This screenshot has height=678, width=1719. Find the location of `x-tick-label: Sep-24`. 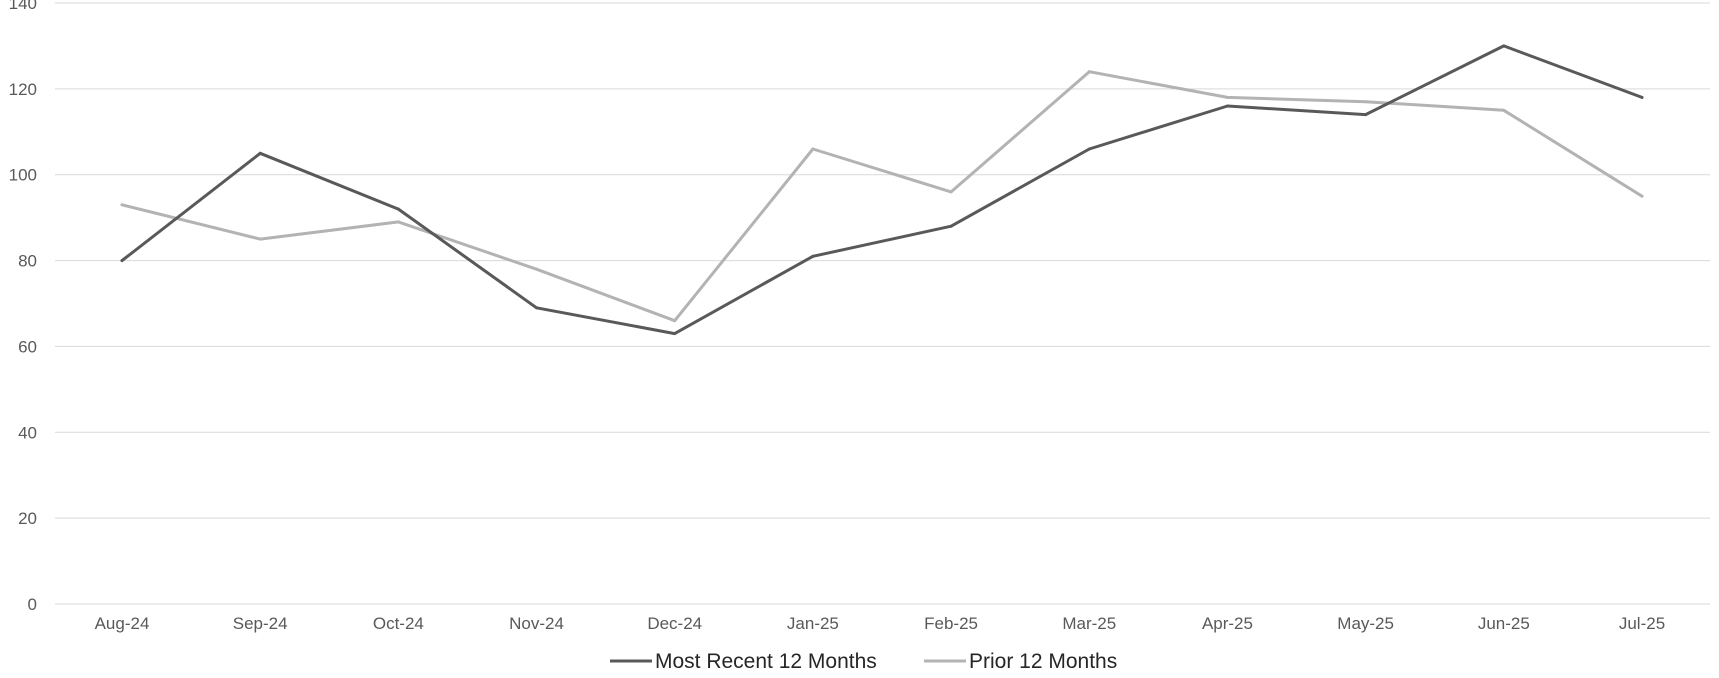

x-tick-label: Sep-24 is located at coordinates (260, 623).